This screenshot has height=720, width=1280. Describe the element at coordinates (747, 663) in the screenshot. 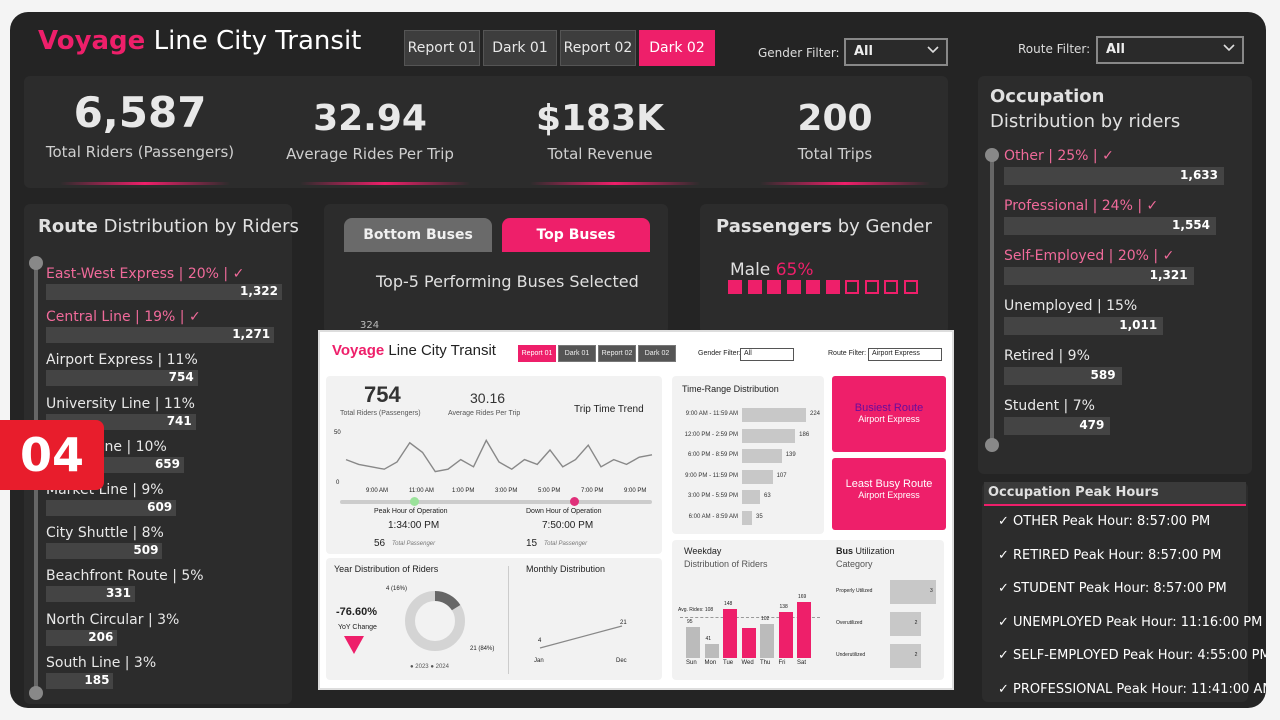

I see `preview-weekday-day: Wed` at that location.